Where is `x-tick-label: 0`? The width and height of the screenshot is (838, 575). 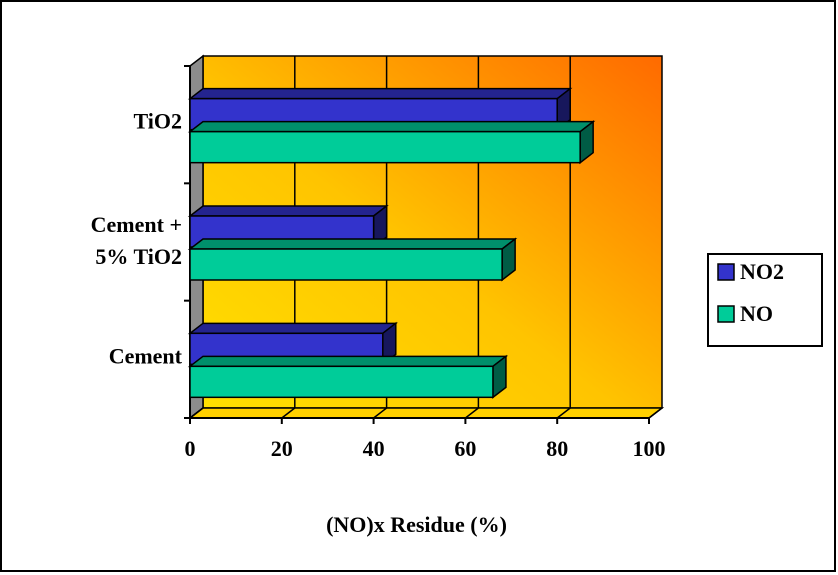 x-tick-label: 0 is located at coordinates (190, 448).